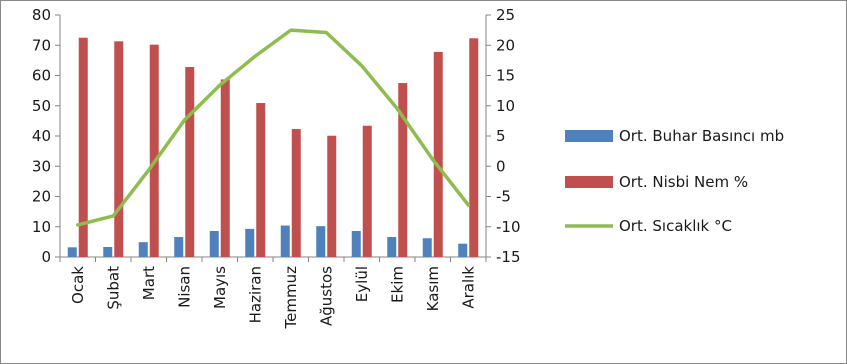 The image size is (847, 364). Describe the element at coordinates (508, 257) in the screenshot. I see `right-tick-label: -15` at that location.